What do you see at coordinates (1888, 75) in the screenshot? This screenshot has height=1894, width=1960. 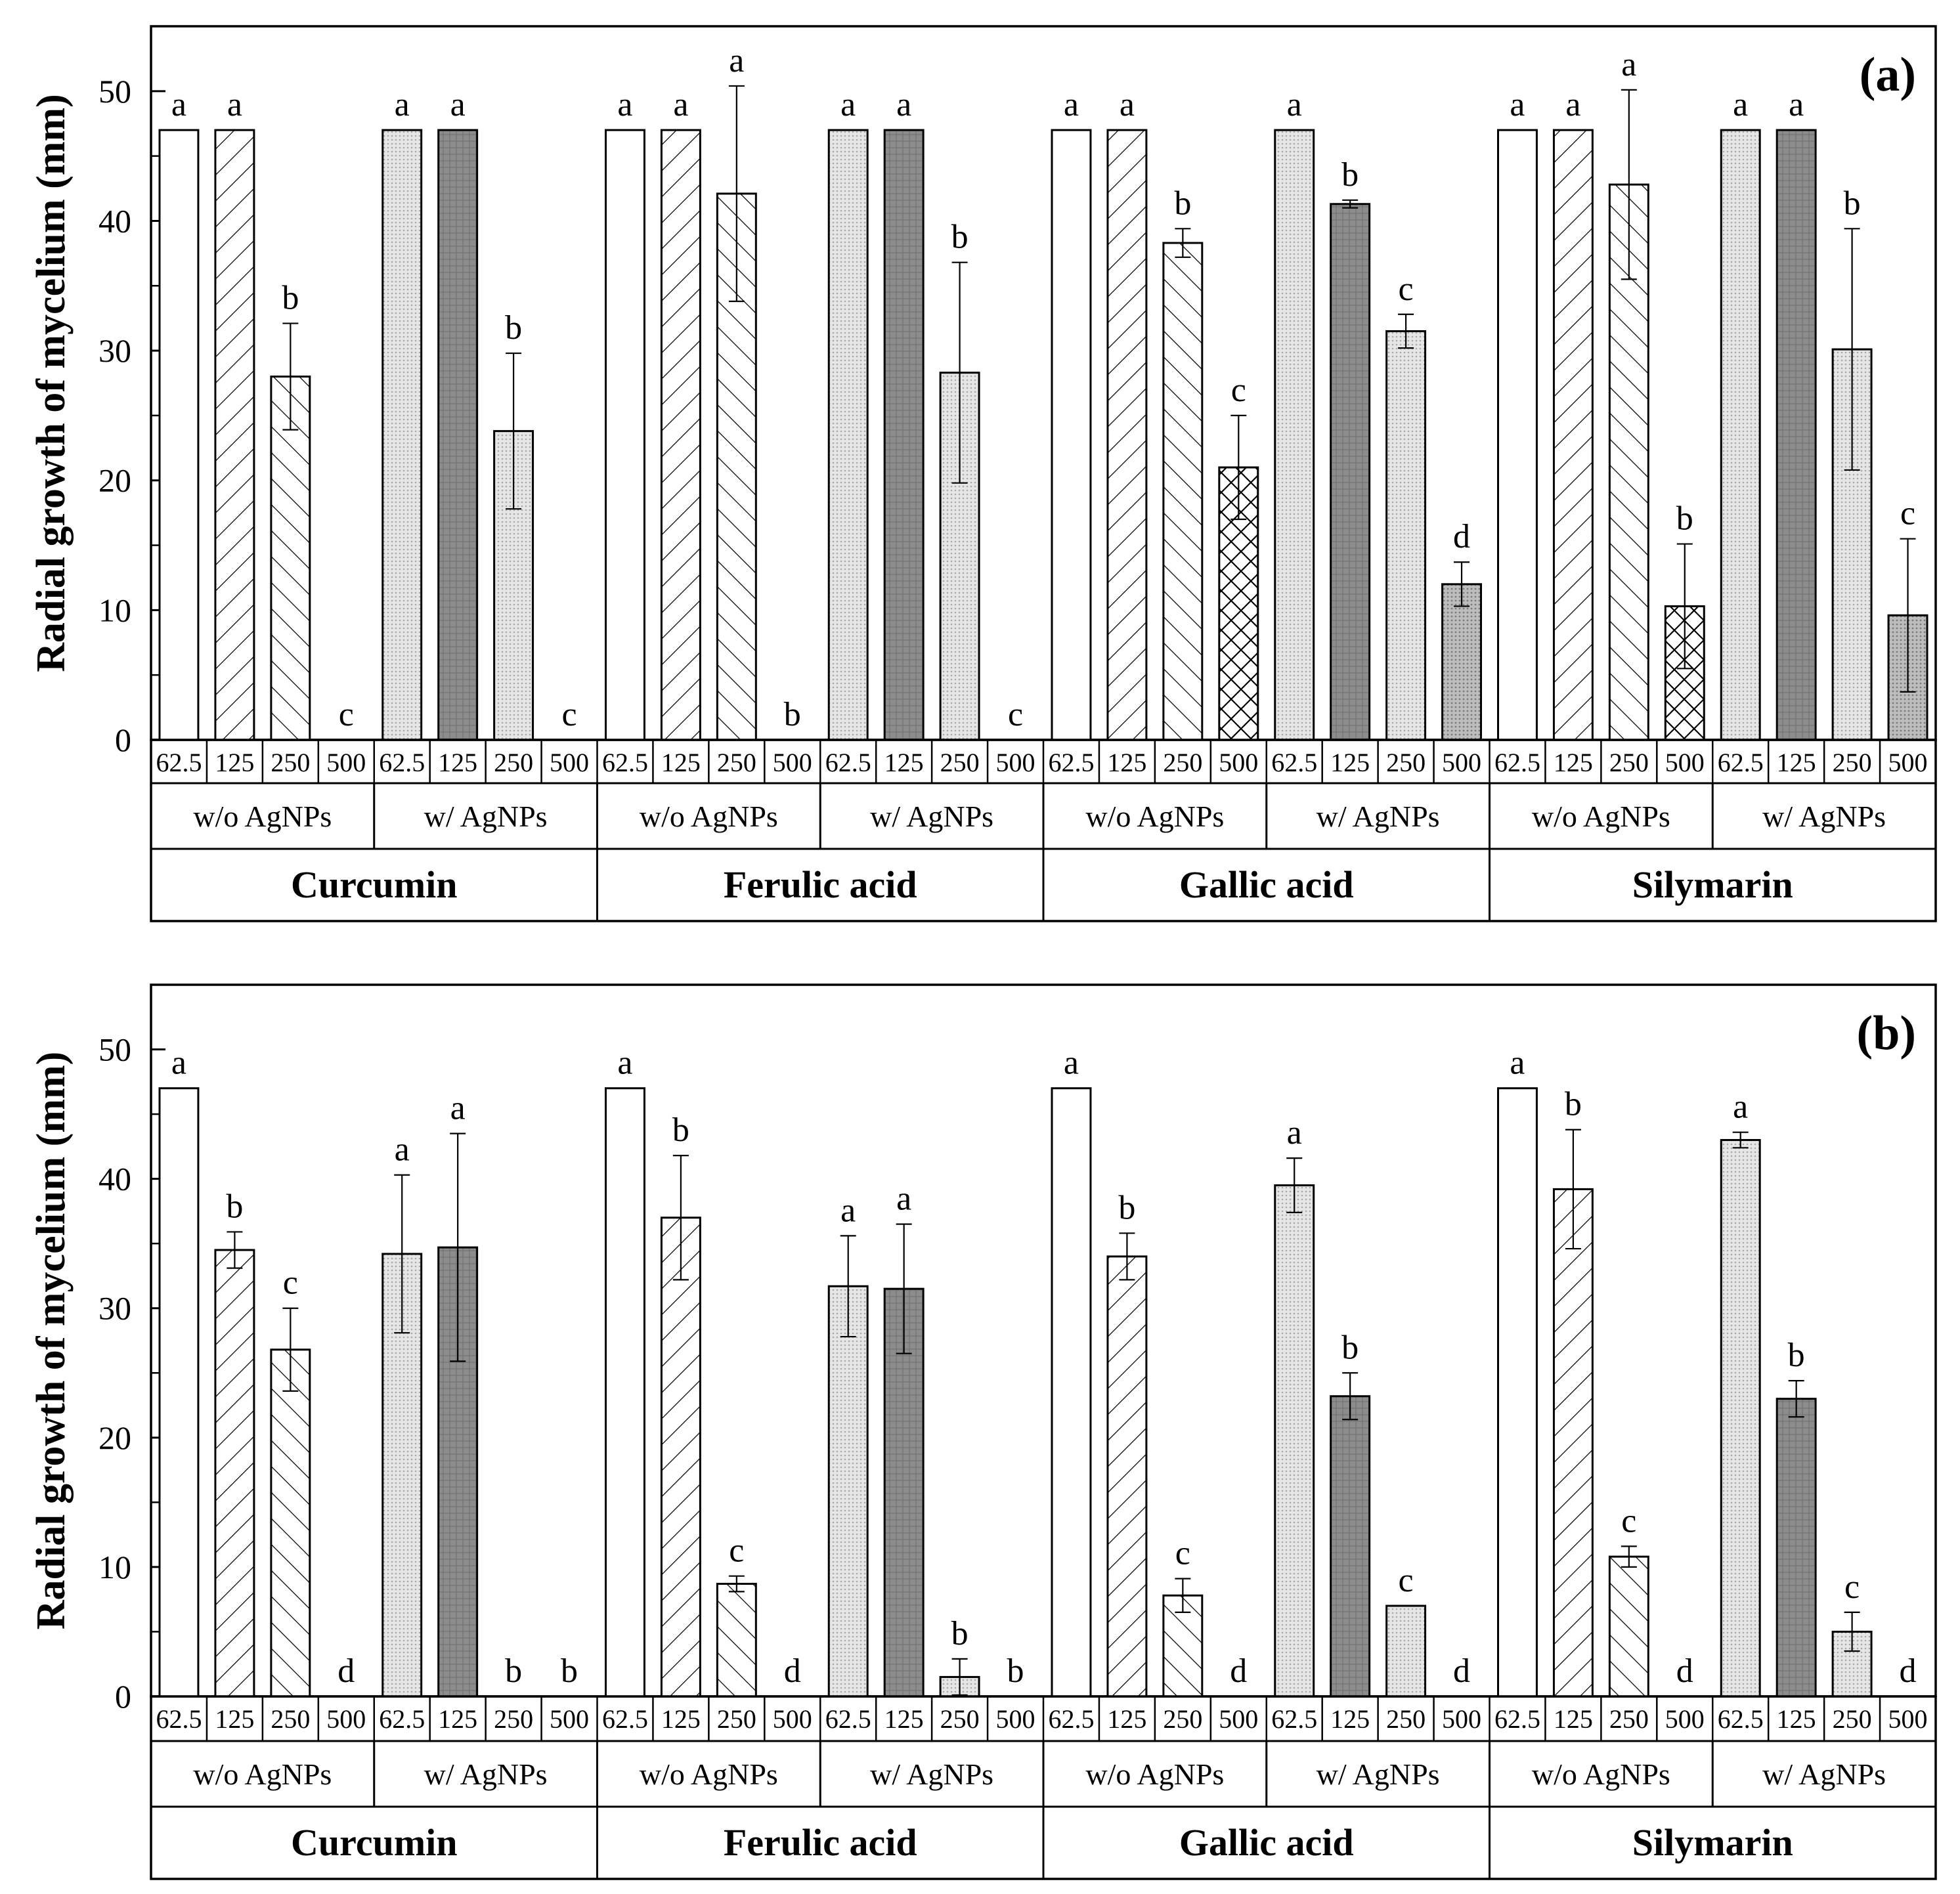 I see `panel-title: (a)` at bounding box center [1888, 75].